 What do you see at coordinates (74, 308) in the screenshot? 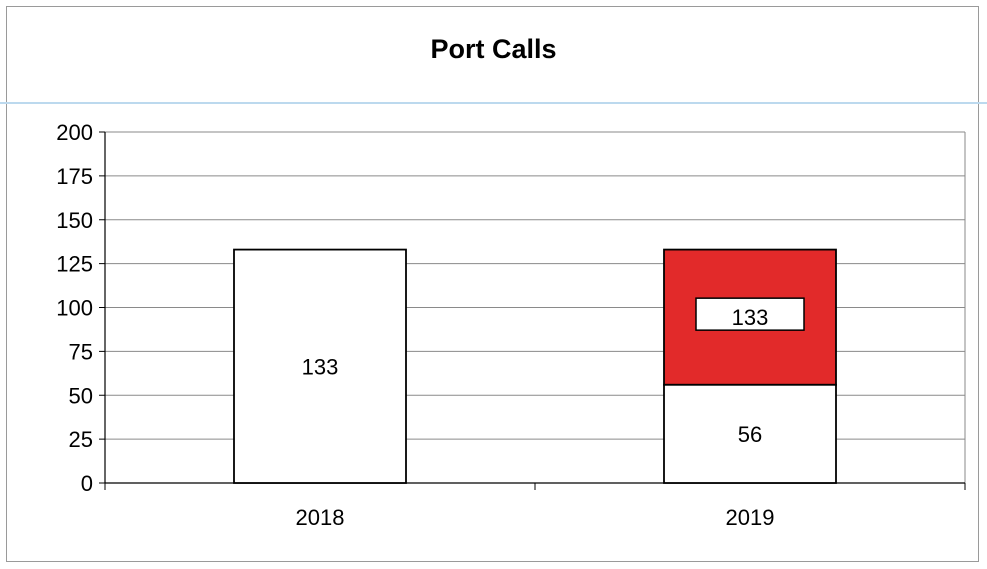
I see `y-tick-label: 100` at bounding box center [74, 308].